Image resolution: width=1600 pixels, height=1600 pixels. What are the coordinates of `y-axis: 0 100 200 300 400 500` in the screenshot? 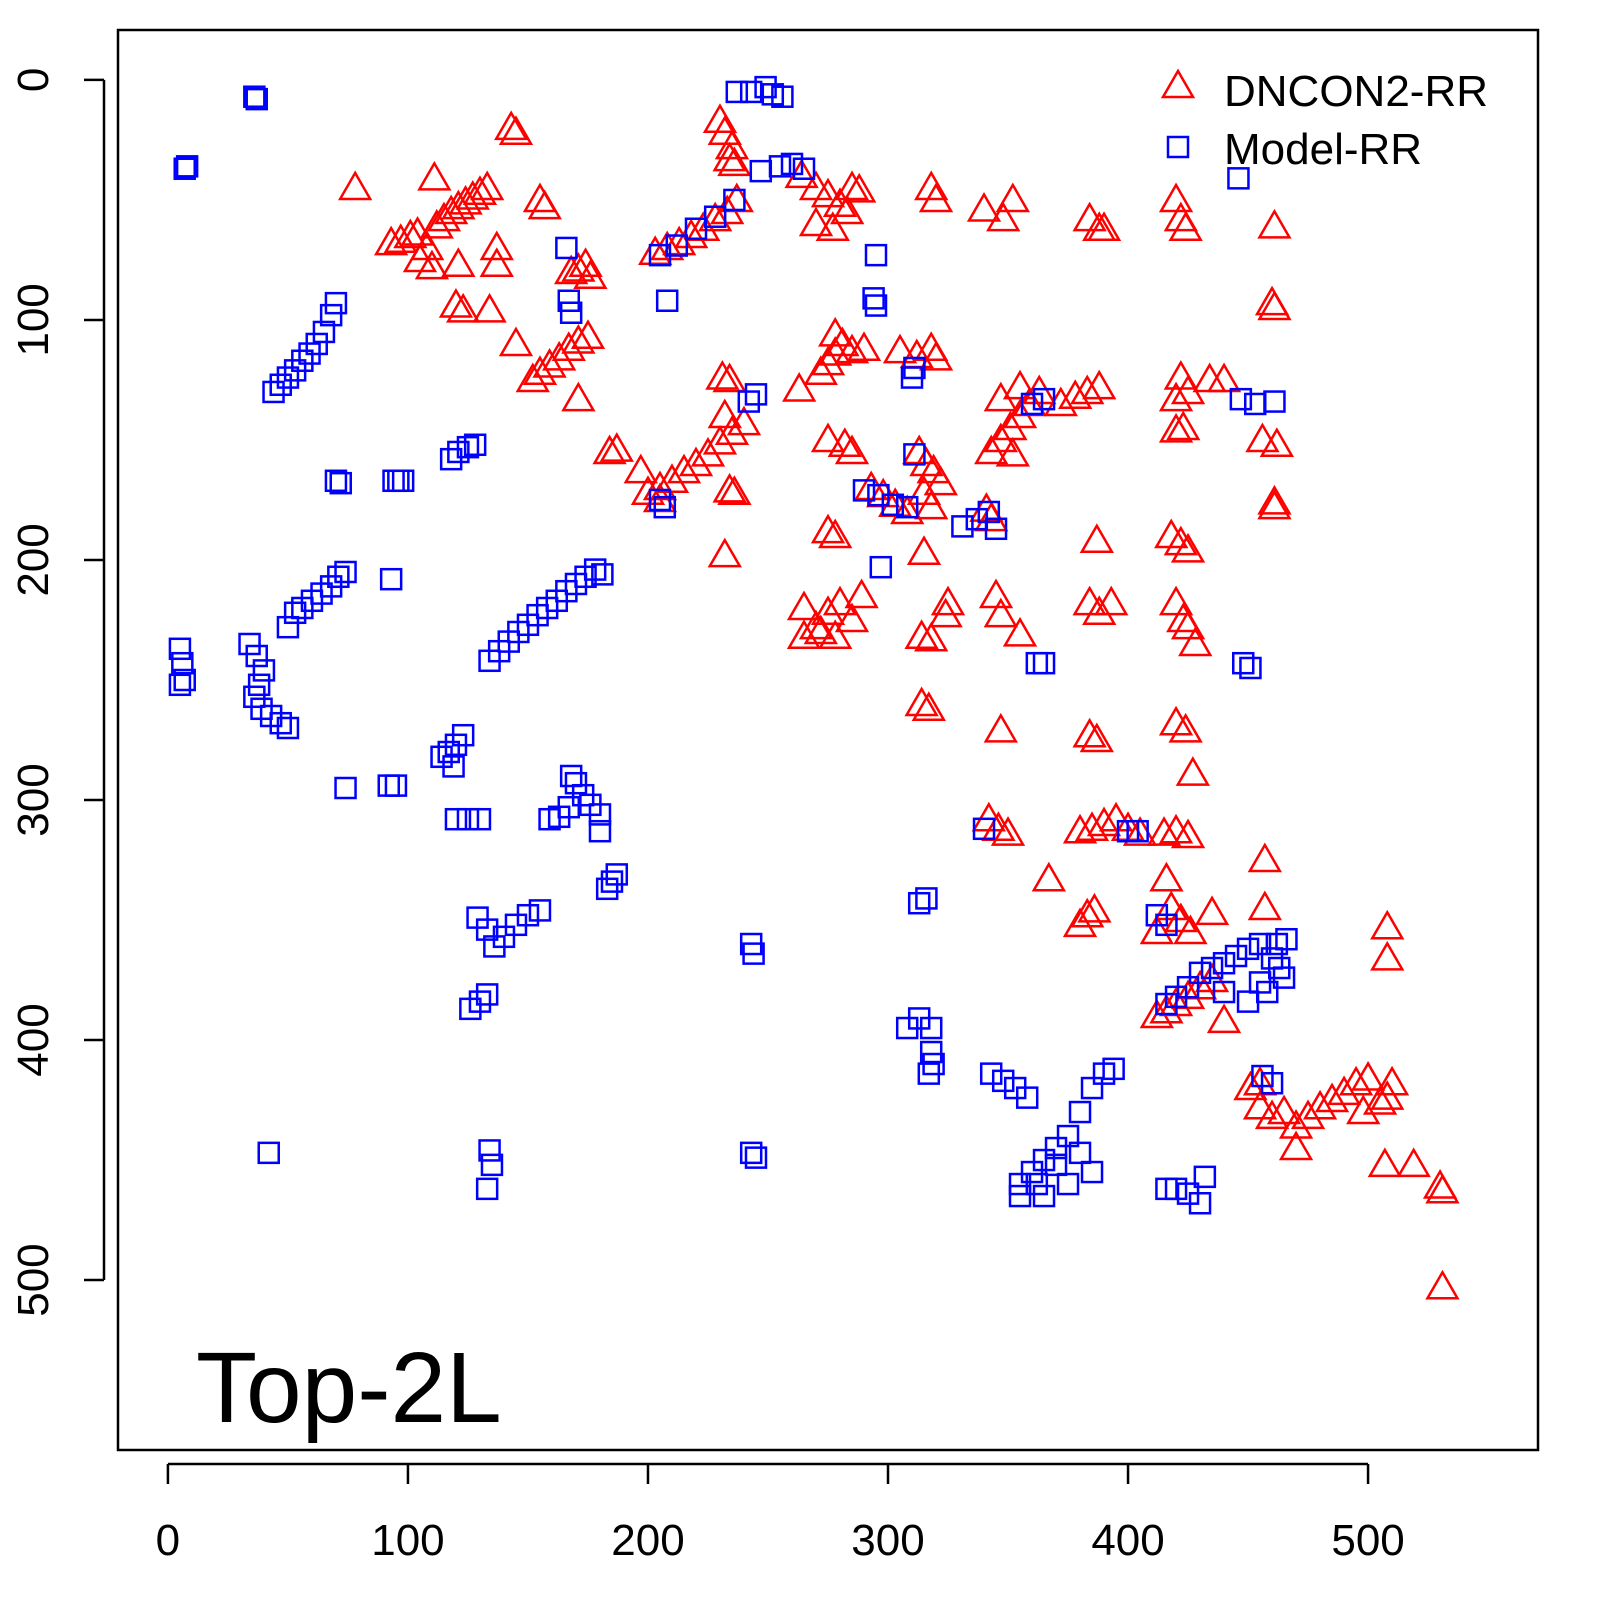 It's located at (57, 692).